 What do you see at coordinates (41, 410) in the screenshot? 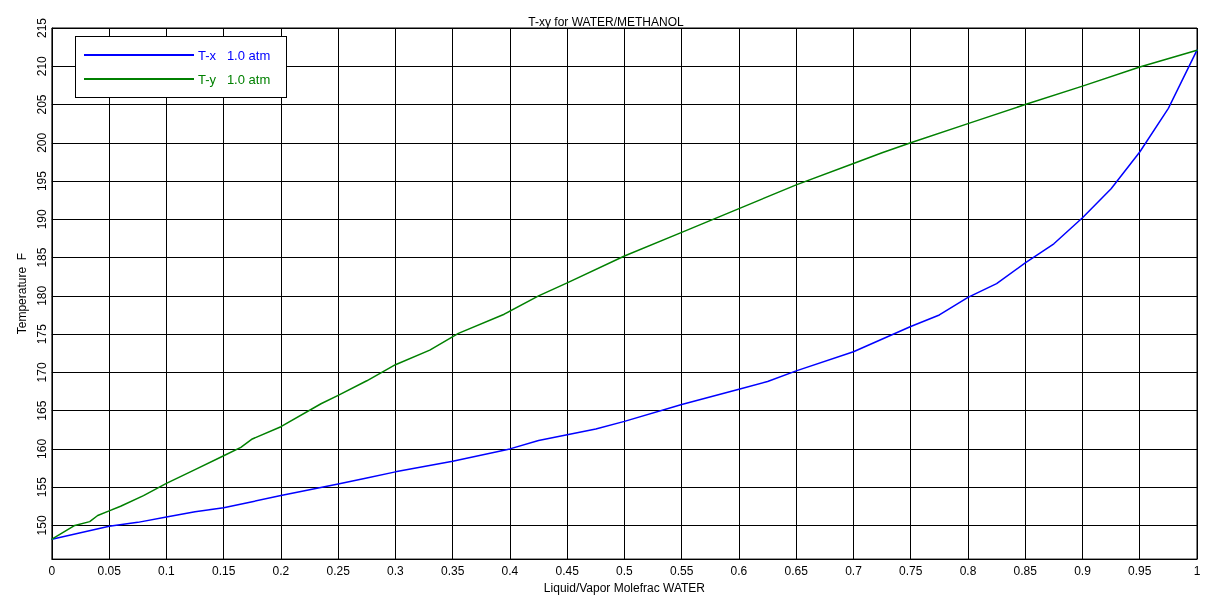
I see `y-tick-label: 165` at bounding box center [41, 410].